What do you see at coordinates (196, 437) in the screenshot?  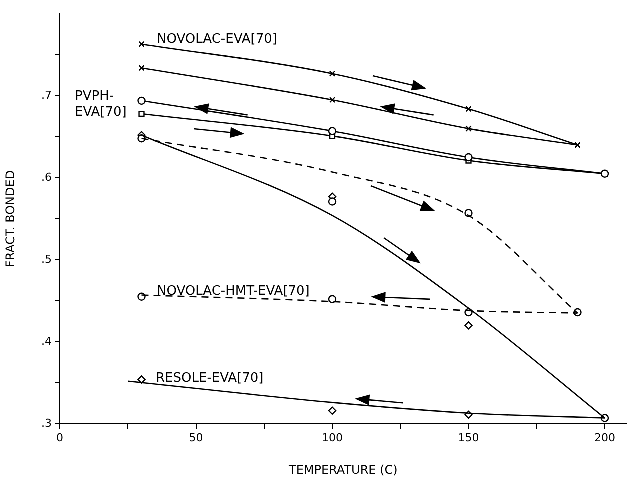 I see `x-tick-label: 50` at bounding box center [196, 437].